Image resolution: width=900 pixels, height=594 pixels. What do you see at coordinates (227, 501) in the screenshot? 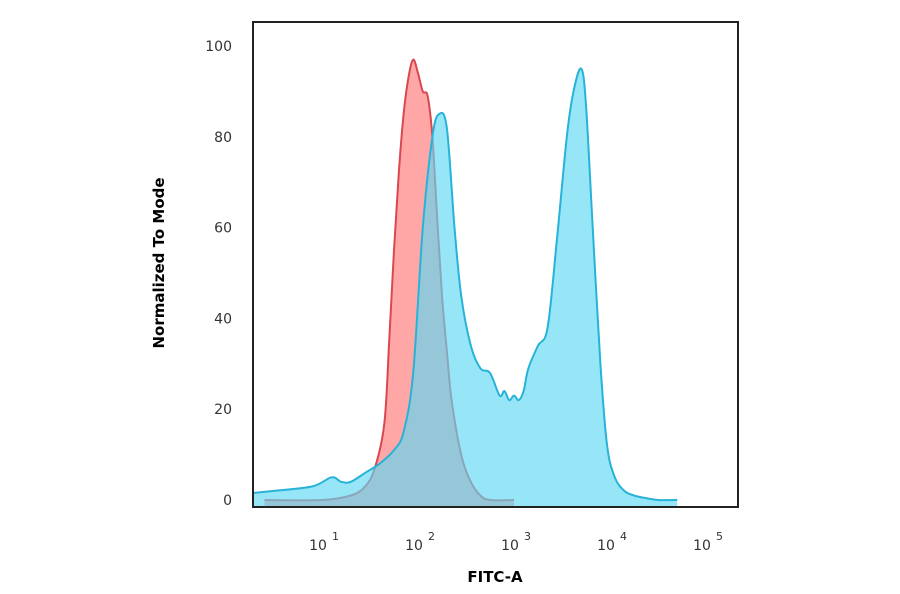
I see `y-tick-label: 0` at bounding box center [227, 501].